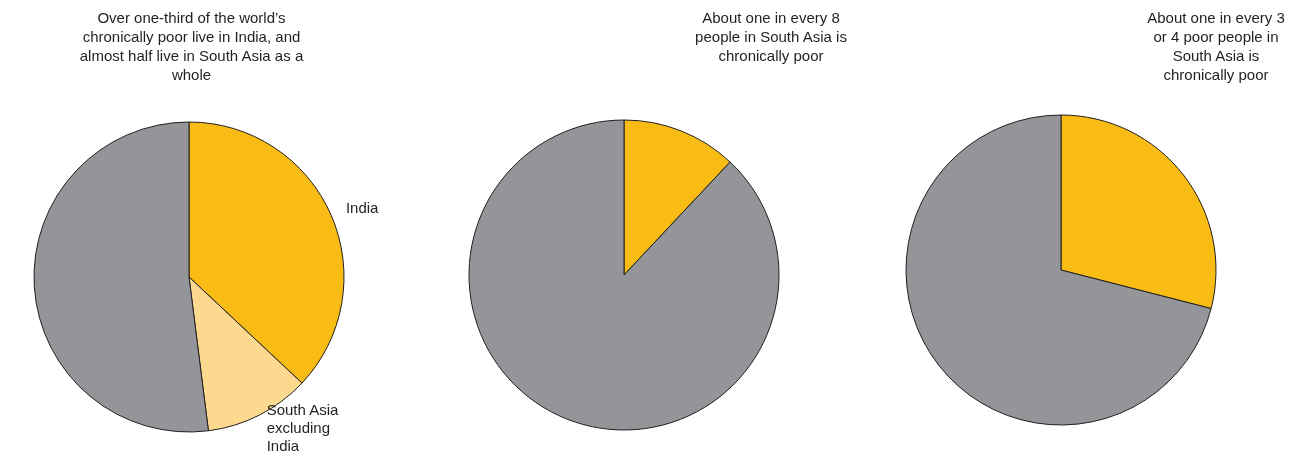 Image resolution: width=1304 pixels, height=465 pixels. What do you see at coordinates (771, 36) in the screenshot?
I see `chart-title: About one in every 8 people in South Asia is chronically poor` at bounding box center [771, 36].